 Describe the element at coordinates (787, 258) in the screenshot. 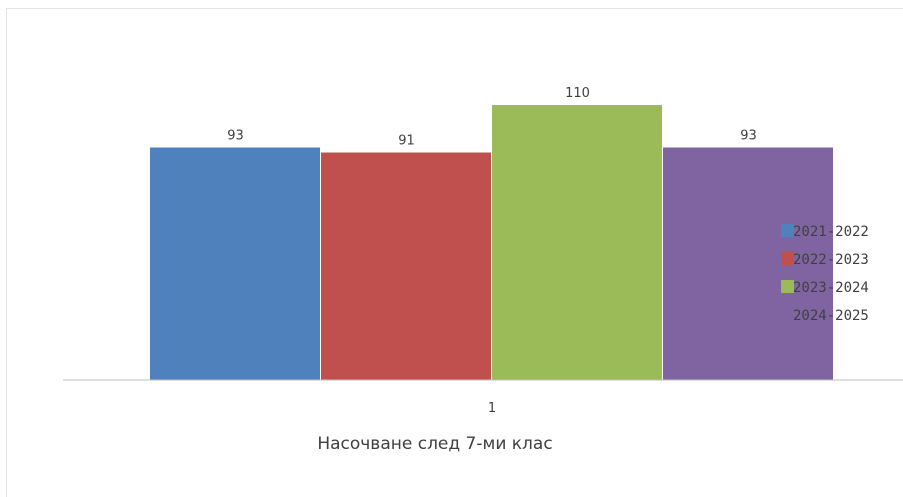

I see `legend-swatch-2022-2023` at that location.